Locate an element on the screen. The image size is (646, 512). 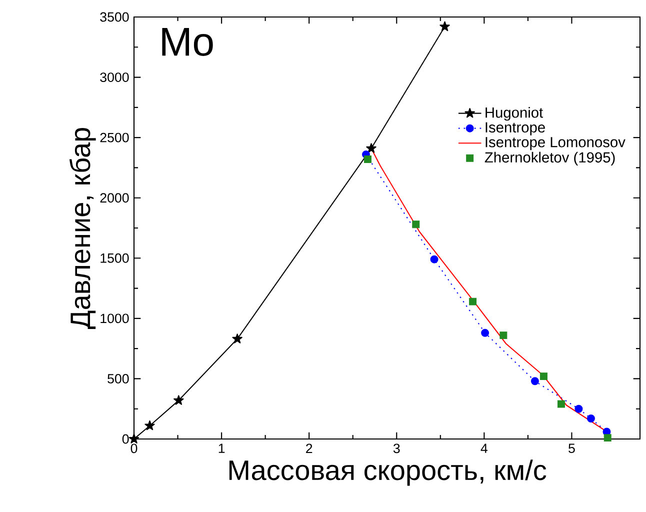
y-axis-title: Давление, кбар is located at coordinates (82, 228).